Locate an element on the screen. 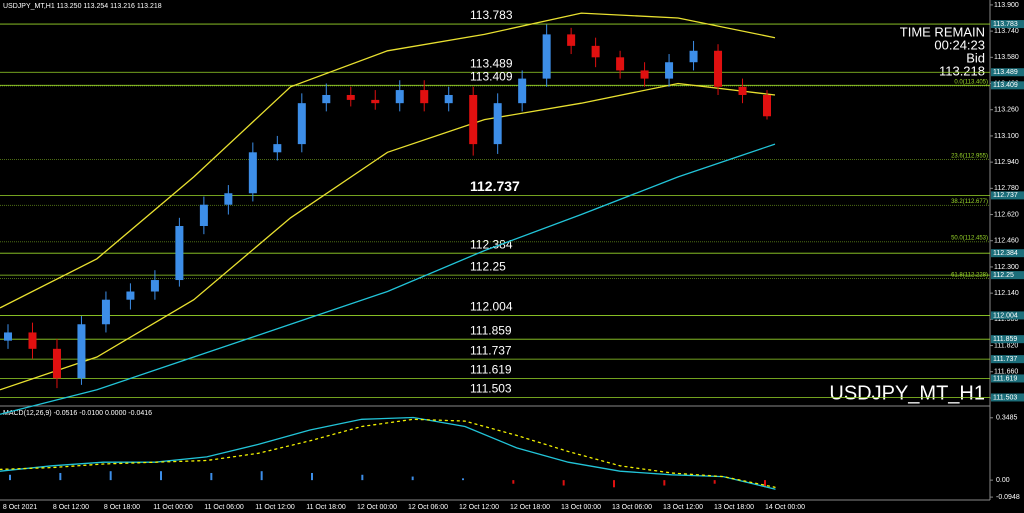 This screenshot has width=1024, height=513. level-tag-label: 113.783 is located at coordinates (1005, 24).